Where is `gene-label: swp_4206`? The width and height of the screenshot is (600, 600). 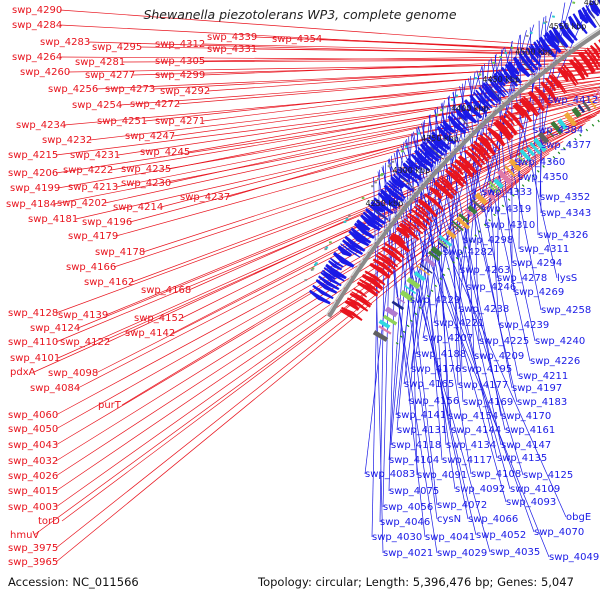
gene-label: swp_4206 is located at coordinates (33, 173).